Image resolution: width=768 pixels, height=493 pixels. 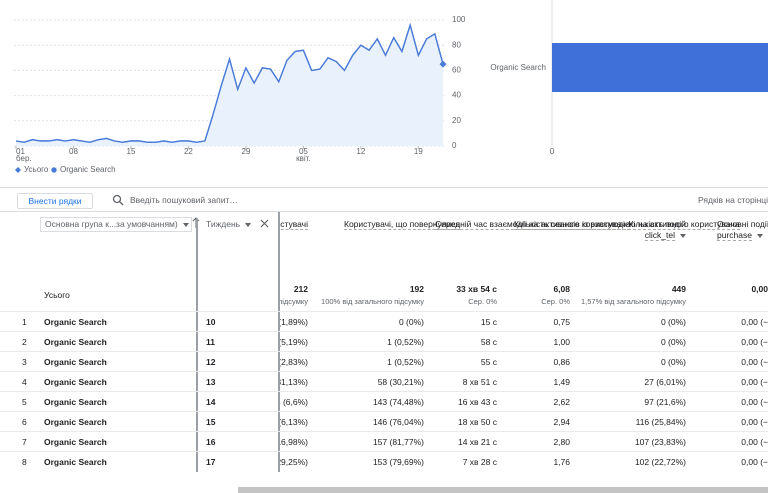 What do you see at coordinates (561, 442) in the screenshot?
I see `cell: 2,80` at bounding box center [561, 442].